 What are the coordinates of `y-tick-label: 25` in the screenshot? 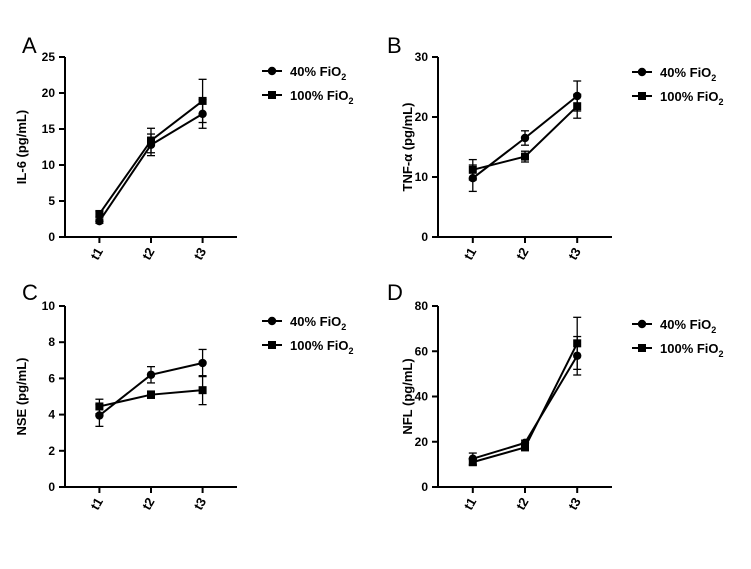 It's located at (49, 57).